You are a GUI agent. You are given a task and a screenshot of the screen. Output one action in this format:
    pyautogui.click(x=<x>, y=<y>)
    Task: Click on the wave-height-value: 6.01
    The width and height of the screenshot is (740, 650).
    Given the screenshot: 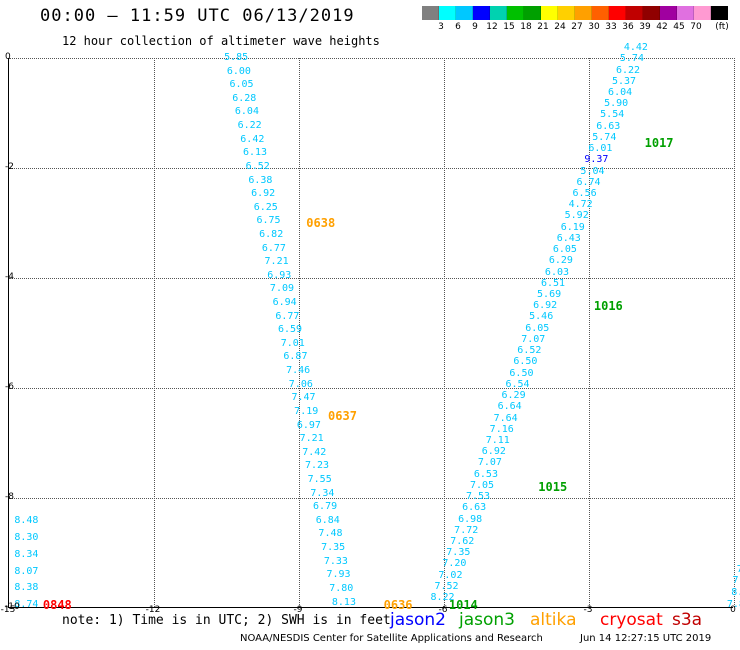 What is the action you would take?
    pyautogui.click(x=600, y=149)
    